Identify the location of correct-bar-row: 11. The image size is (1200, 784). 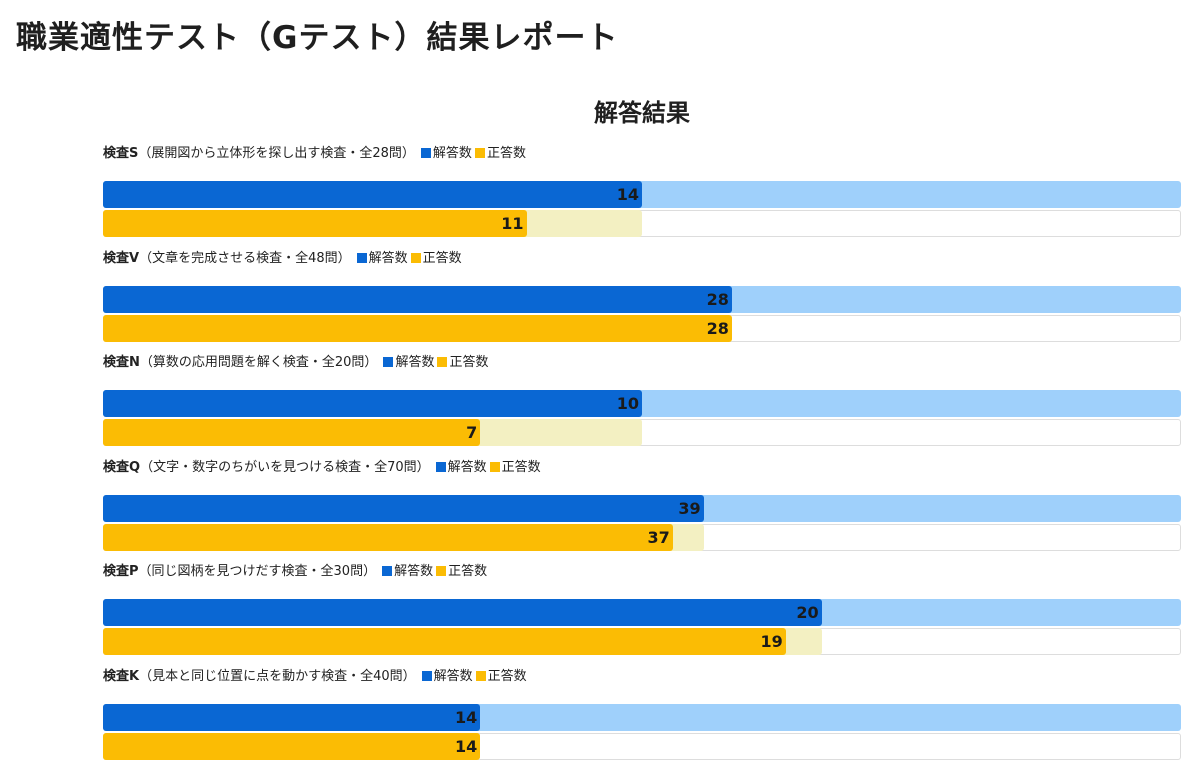
(642, 223).